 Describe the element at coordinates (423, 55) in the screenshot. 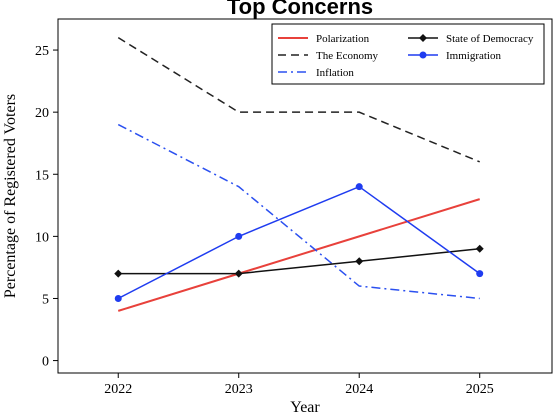

I see `legend-marker-immigration` at that location.